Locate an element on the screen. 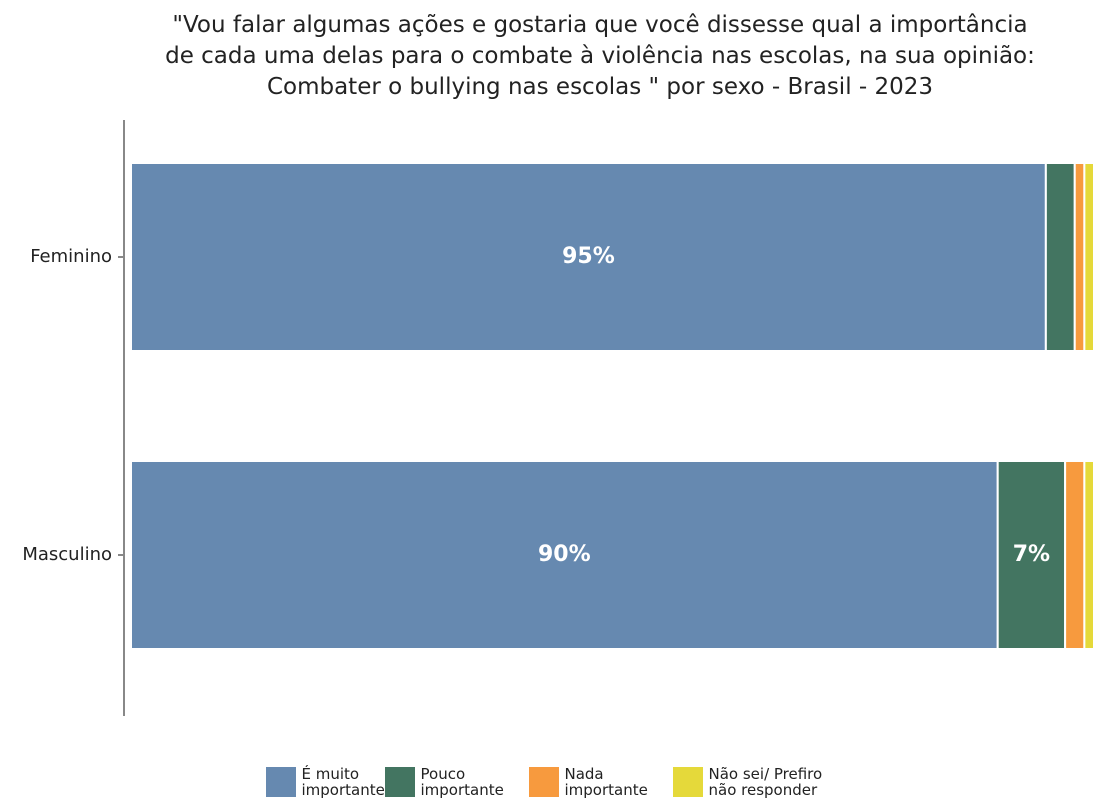 Image resolution: width=1094 pixels, height=806 pixels. y-tick-label: Feminino is located at coordinates (71, 256).